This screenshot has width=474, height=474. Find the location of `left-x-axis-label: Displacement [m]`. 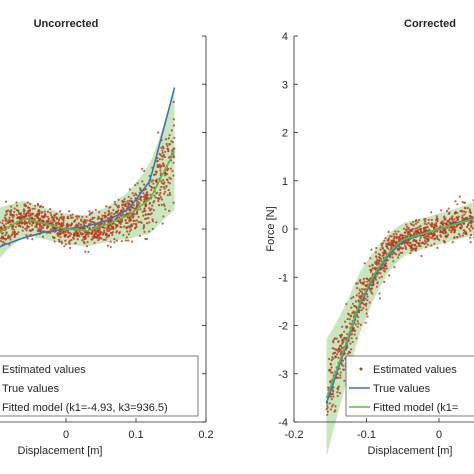

left-x-axis-label: Displacement [m] is located at coordinates (60, 451).